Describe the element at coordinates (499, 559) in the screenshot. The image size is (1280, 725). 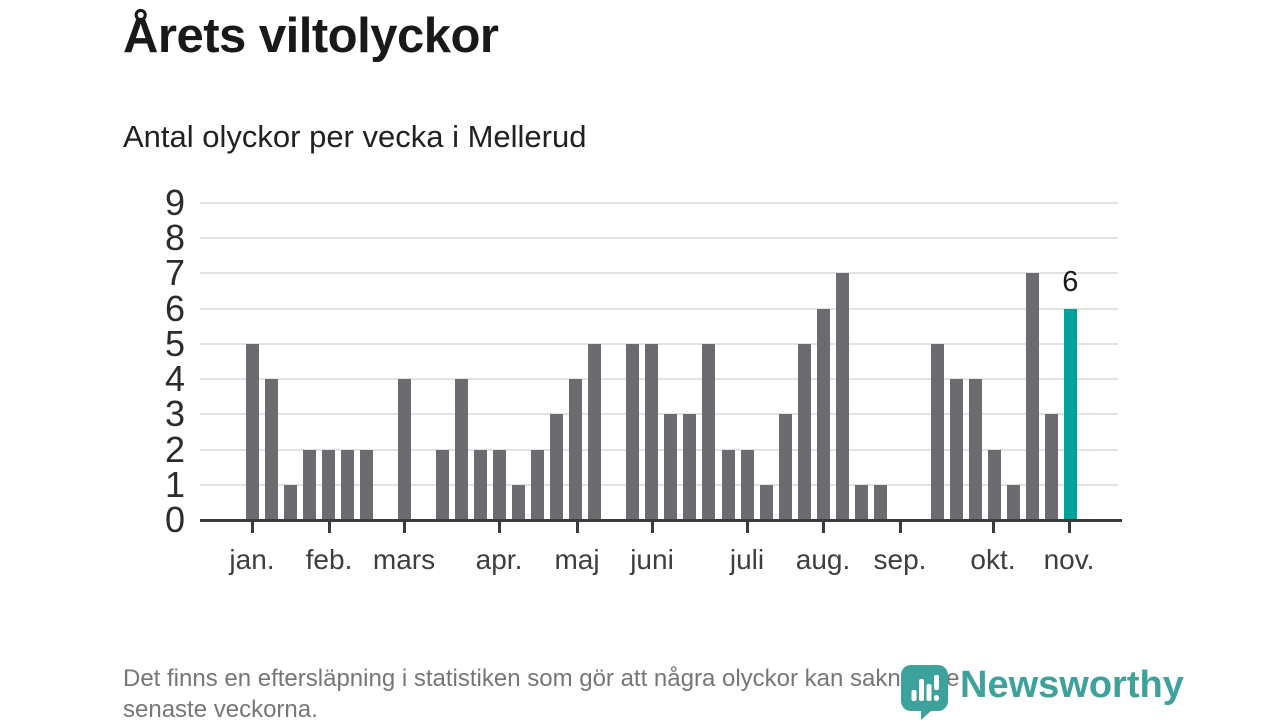
I see `x-axis-month-label: apr.` at that location.